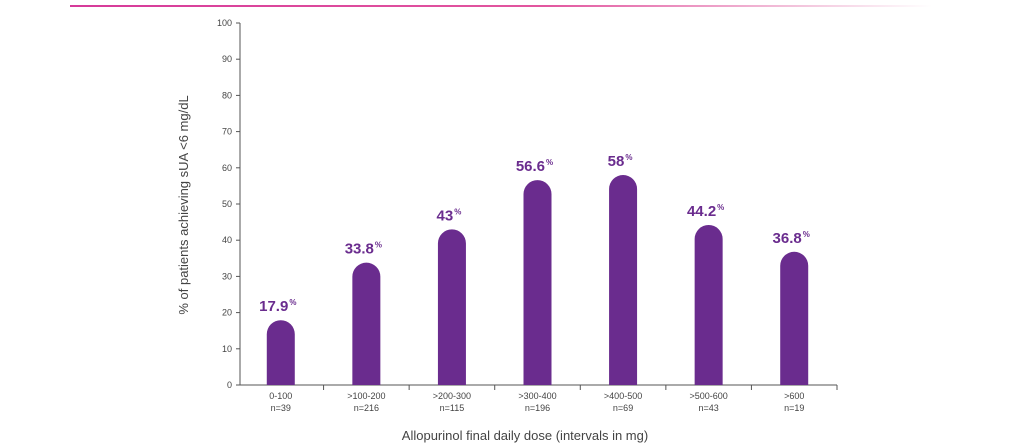 This screenshot has height=446, width=1013. Describe the element at coordinates (227, 240) in the screenshot. I see `y-tick-label: 40` at that location.